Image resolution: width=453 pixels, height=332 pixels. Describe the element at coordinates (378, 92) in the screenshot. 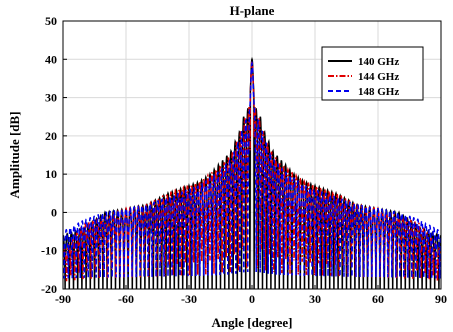

I see `legend-label-148ghz: 148 GHz` at that location.